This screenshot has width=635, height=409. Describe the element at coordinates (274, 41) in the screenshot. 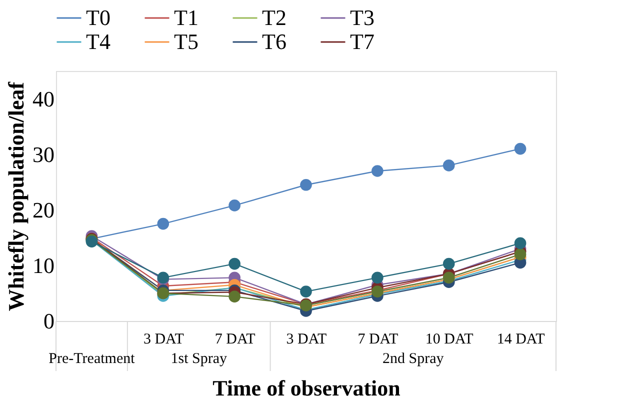

I see `legend-label: T6` at that location.